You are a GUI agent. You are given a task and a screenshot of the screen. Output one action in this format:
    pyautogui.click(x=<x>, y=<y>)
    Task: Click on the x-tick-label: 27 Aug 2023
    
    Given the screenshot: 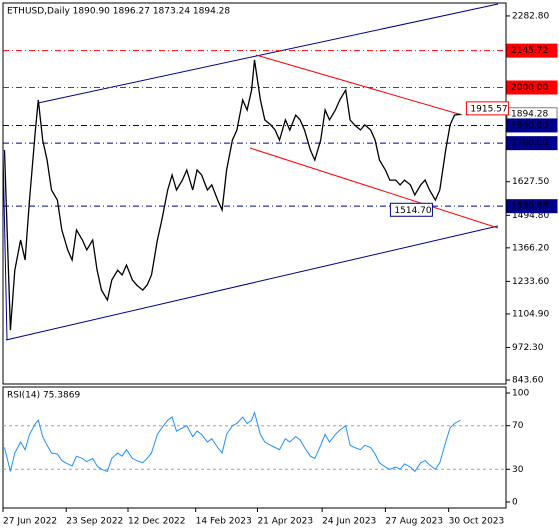 What is the action you would take?
    pyautogui.click(x=414, y=522)
    